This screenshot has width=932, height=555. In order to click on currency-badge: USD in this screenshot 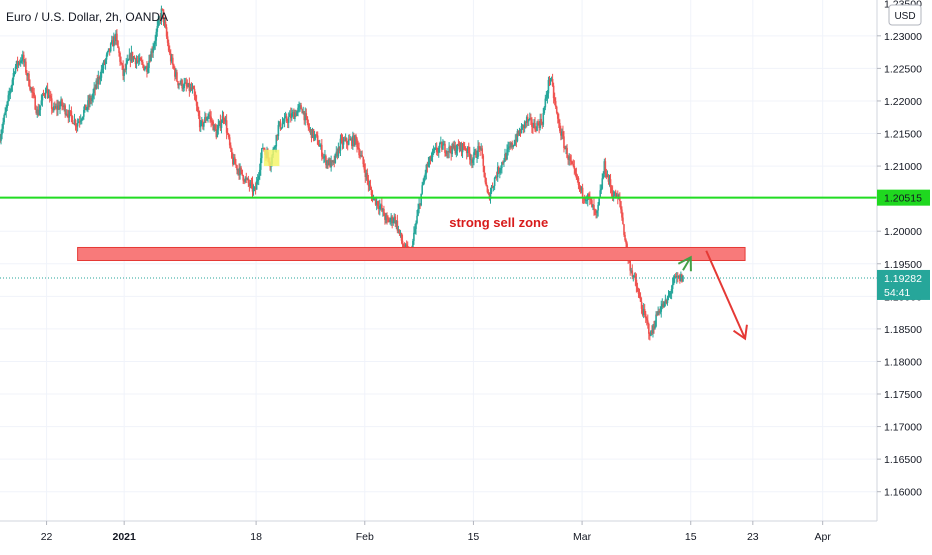, I will do `click(905, 15)`.